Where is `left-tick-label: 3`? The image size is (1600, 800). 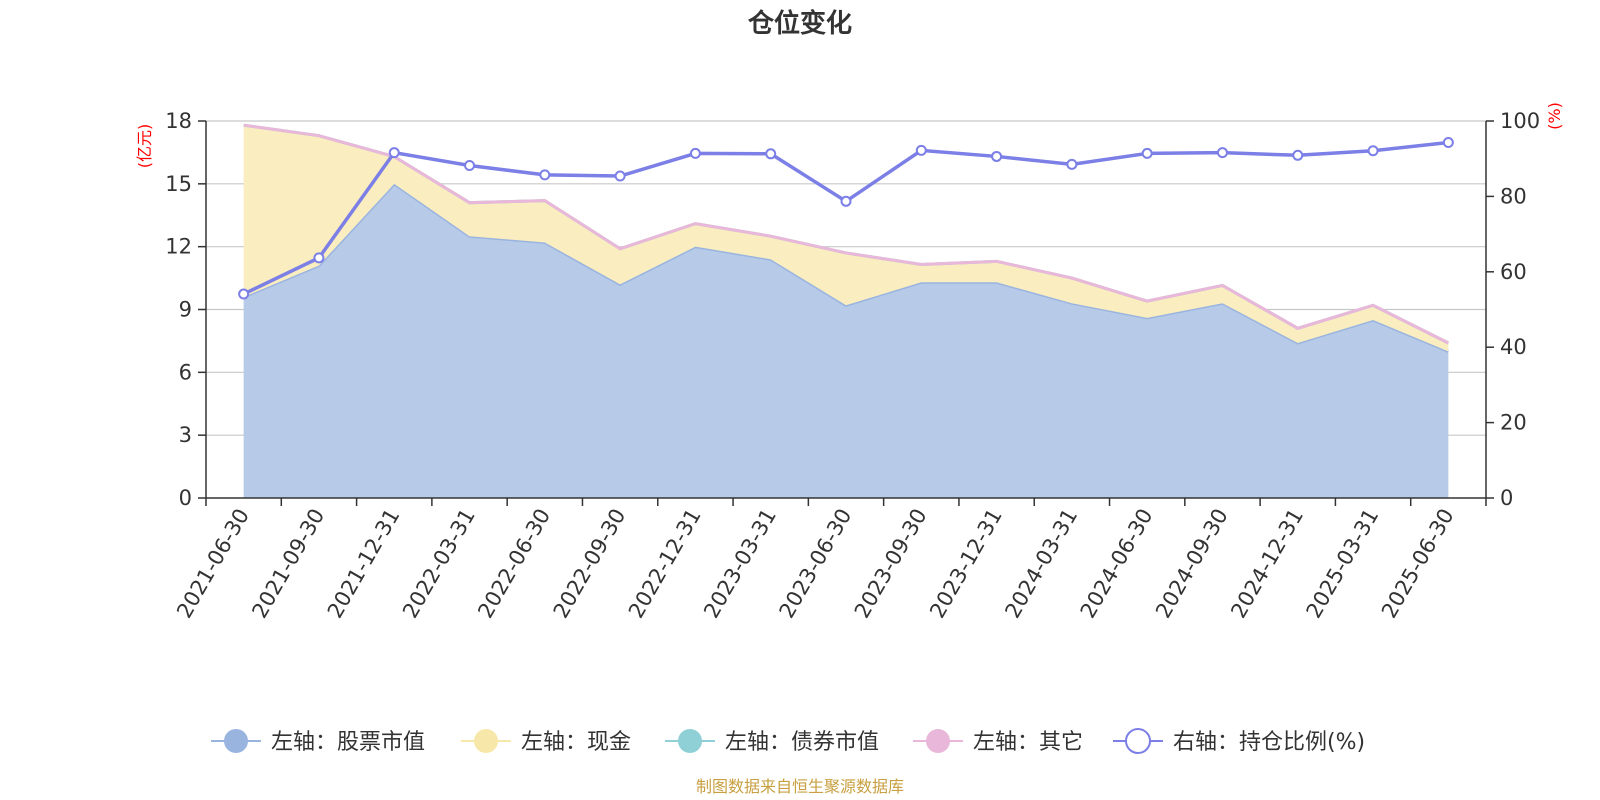 left-tick-label: 3 is located at coordinates (185, 435).